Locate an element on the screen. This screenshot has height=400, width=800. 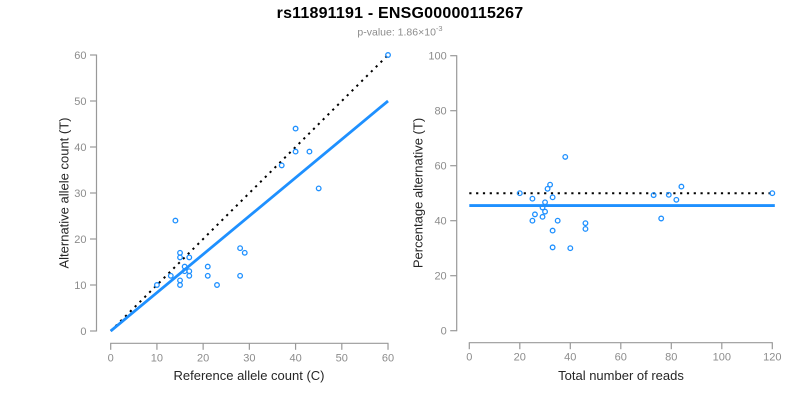
figure-subtitle: p-value: 1.86×10-3 is located at coordinates (400, 31).